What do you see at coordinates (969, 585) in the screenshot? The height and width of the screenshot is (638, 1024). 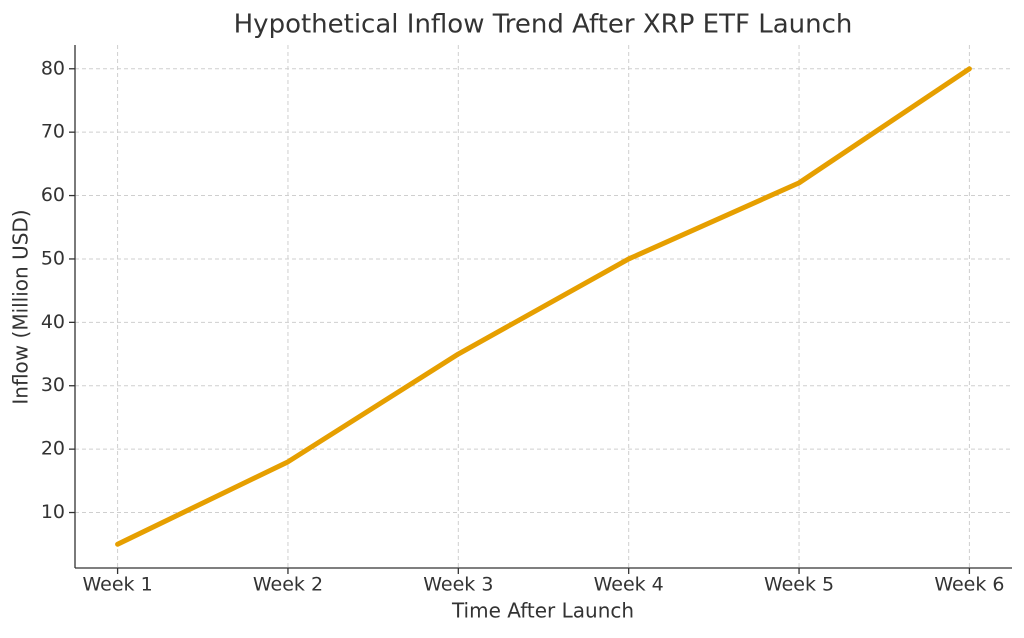 I see `x-tick-label: Week 6` at bounding box center [969, 585].